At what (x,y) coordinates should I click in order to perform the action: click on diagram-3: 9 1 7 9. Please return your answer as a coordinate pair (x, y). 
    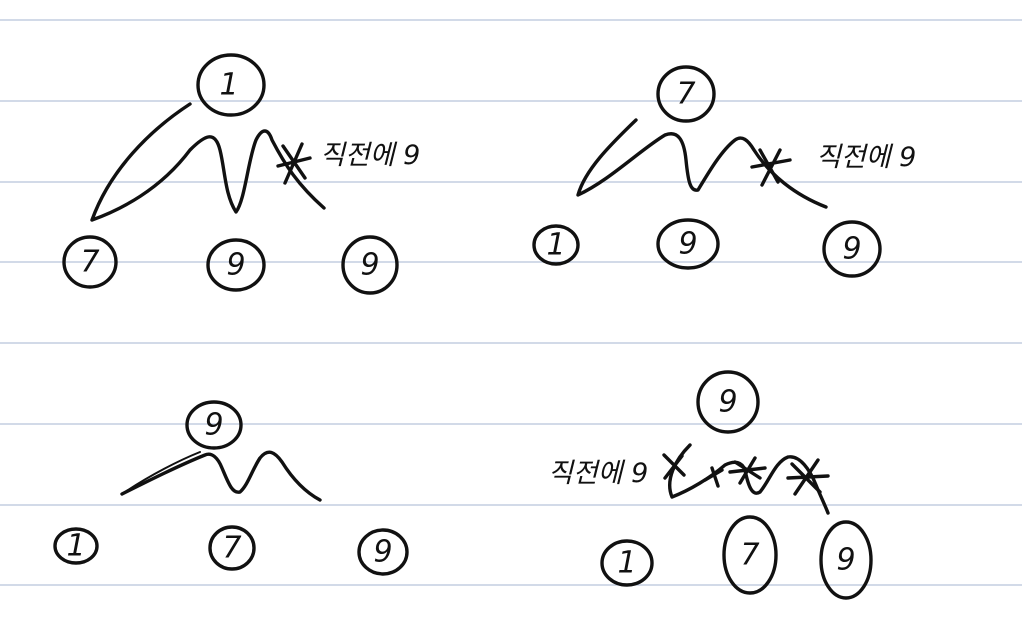
    Looking at the image, I should click on (231, 488).